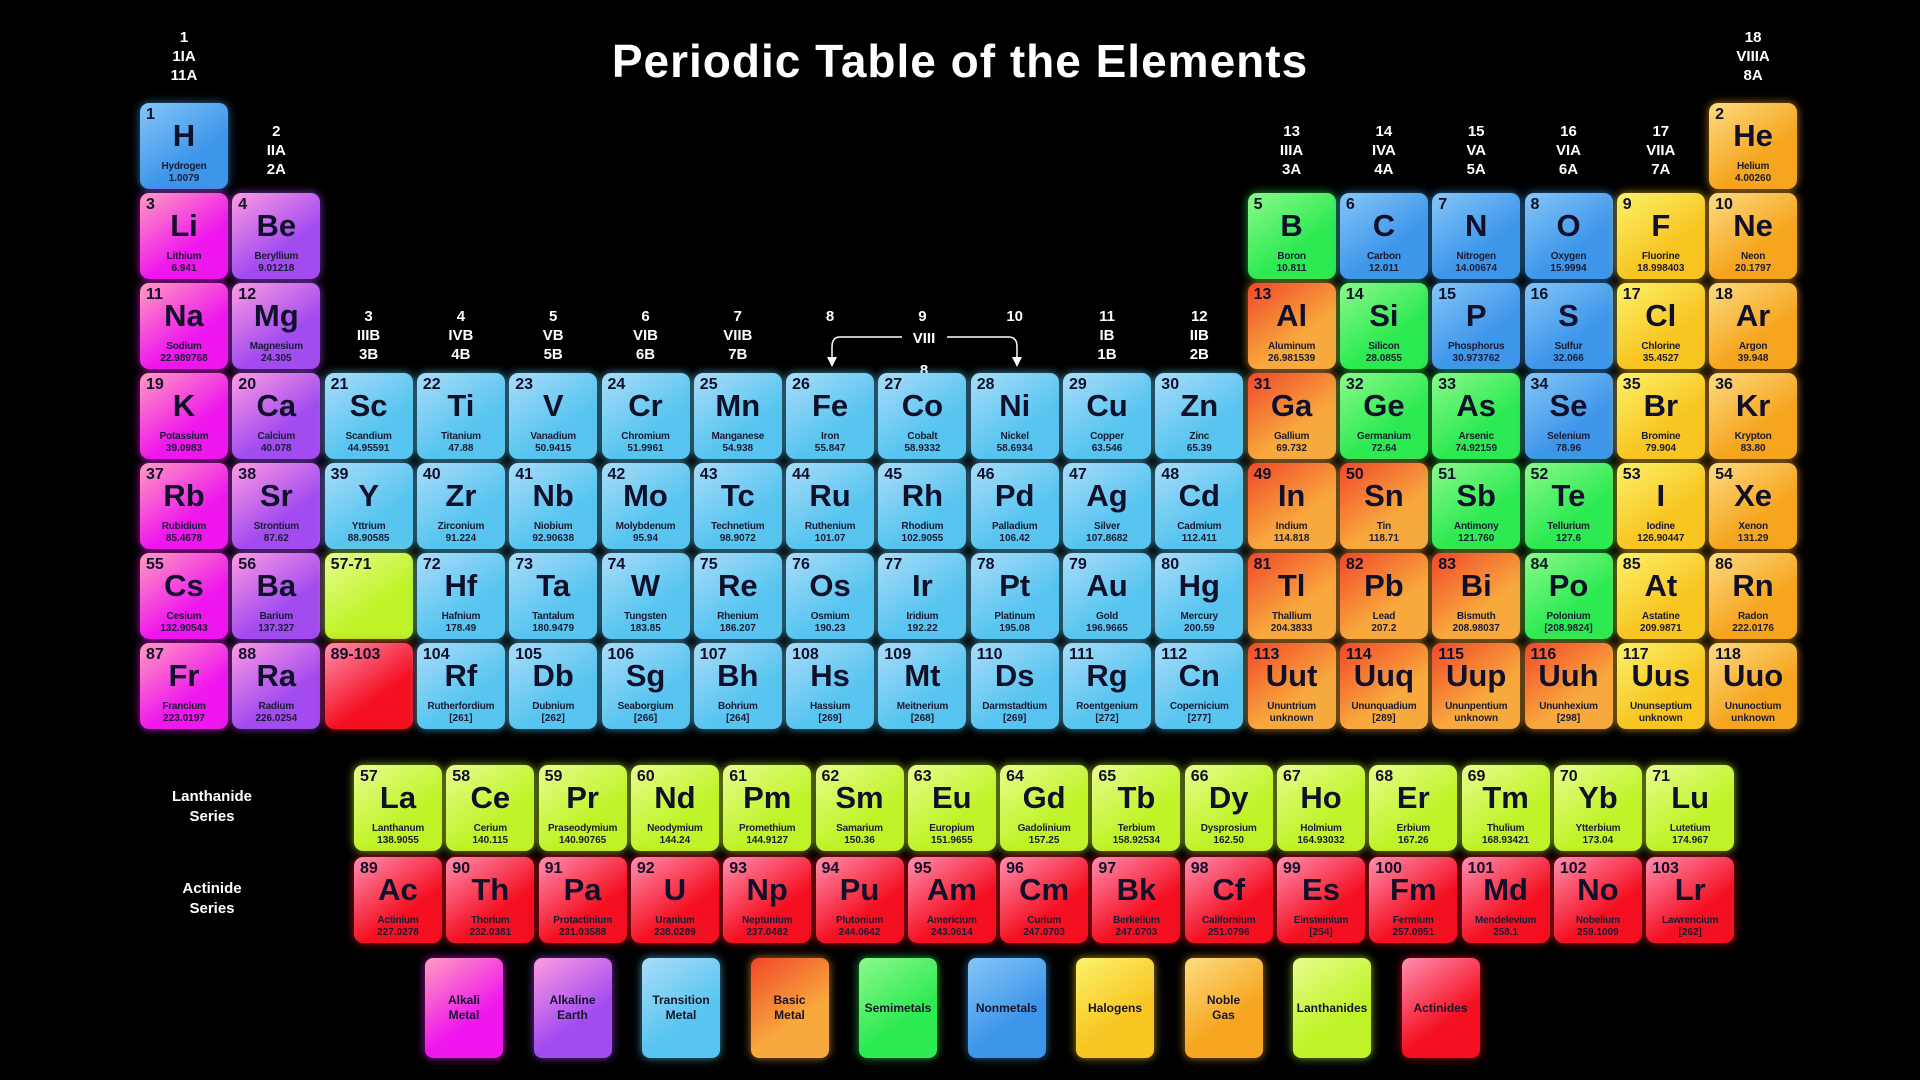  What do you see at coordinates (1358, 654) in the screenshot?
I see `atomic-number: 114` at bounding box center [1358, 654].